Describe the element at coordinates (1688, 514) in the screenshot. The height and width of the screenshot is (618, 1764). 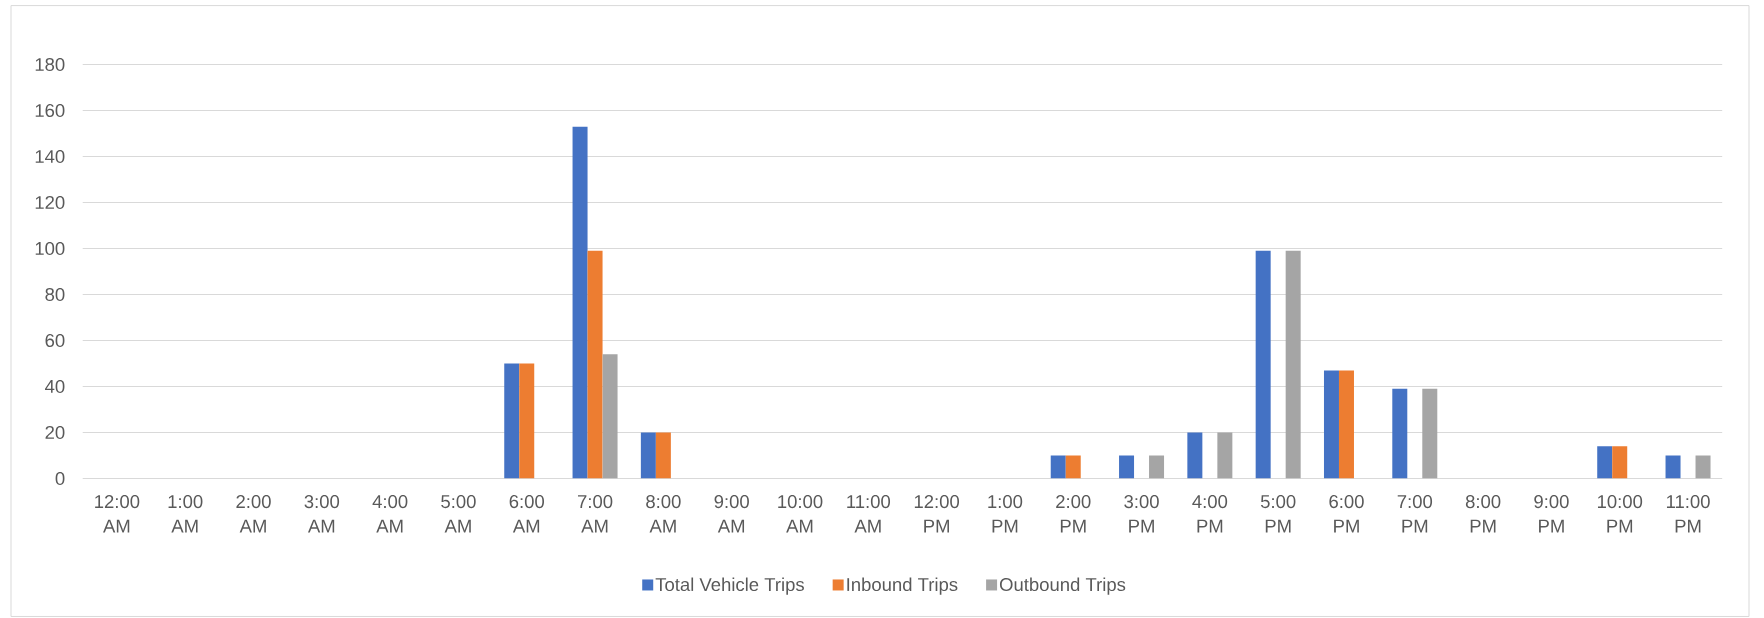
I see `x-tick-label: 11:00 PM` at that location.